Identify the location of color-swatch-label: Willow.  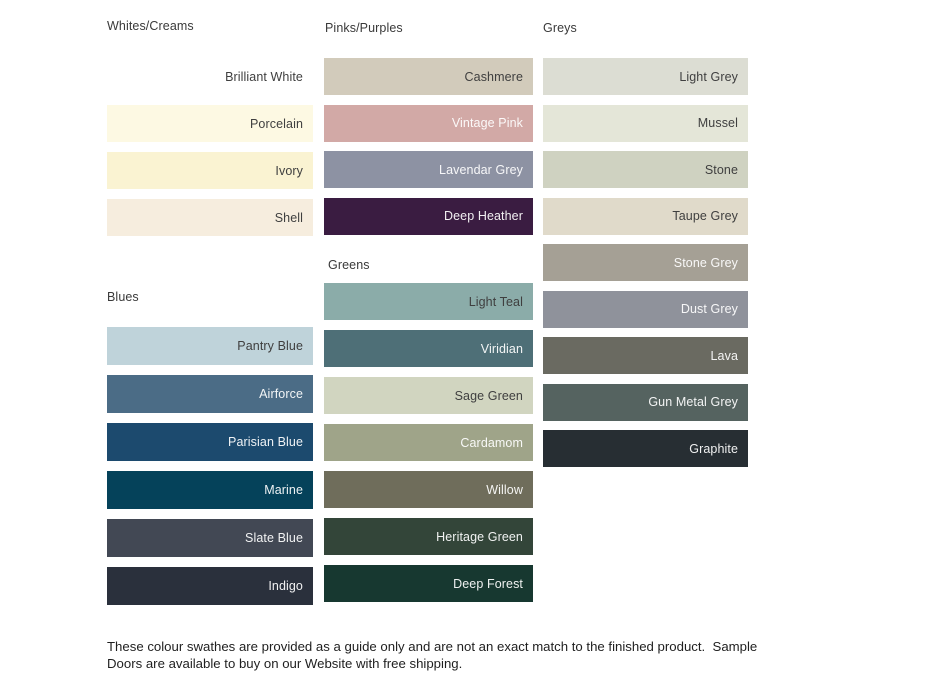
(504, 489).